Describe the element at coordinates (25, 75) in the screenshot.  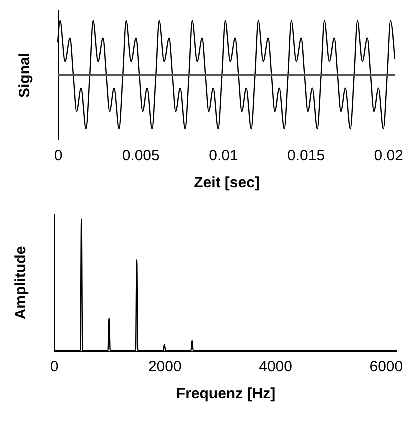
I see `y-axis-title: Signal` at that location.